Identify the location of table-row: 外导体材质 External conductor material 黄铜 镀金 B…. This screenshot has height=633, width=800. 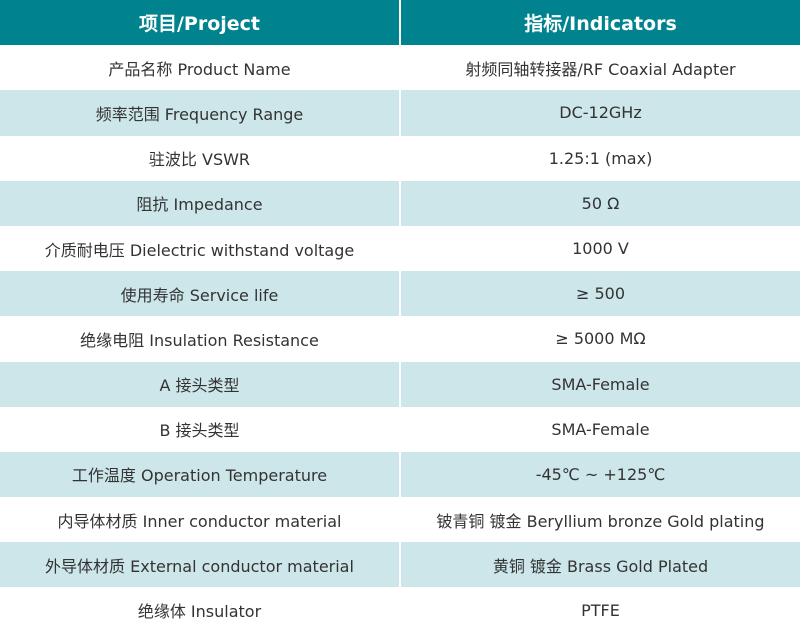
(400, 565).